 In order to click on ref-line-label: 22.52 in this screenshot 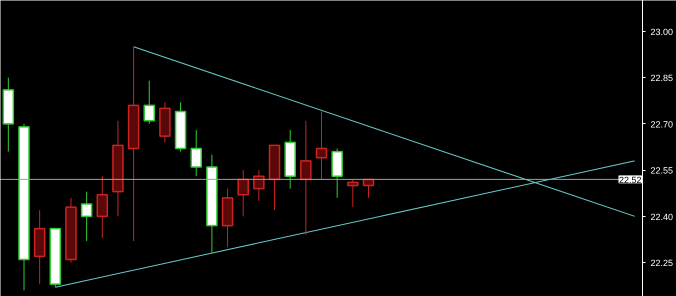, I will do `click(630, 179)`.